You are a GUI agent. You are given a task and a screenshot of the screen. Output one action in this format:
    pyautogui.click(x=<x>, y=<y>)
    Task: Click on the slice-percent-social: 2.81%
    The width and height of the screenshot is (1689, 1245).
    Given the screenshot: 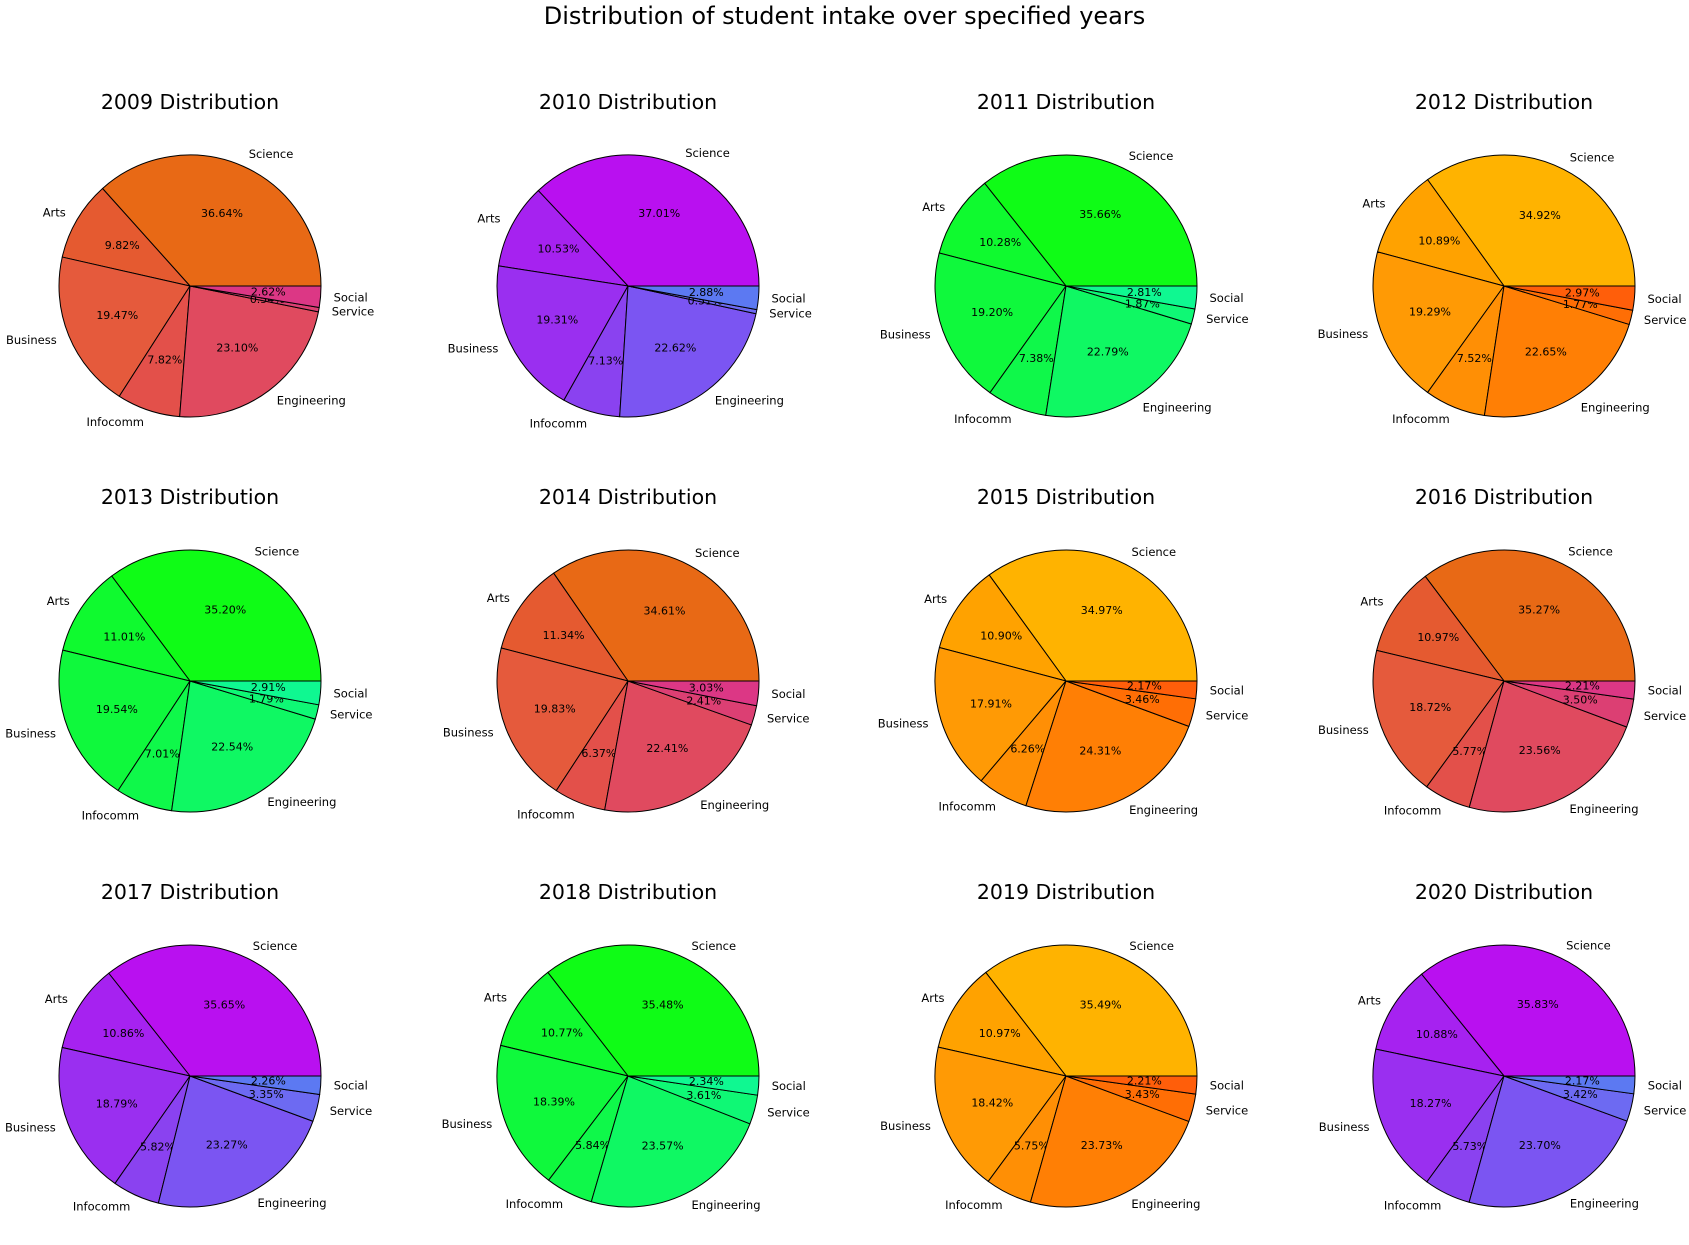 What is the action you would take?
    pyautogui.click(x=1144, y=292)
    